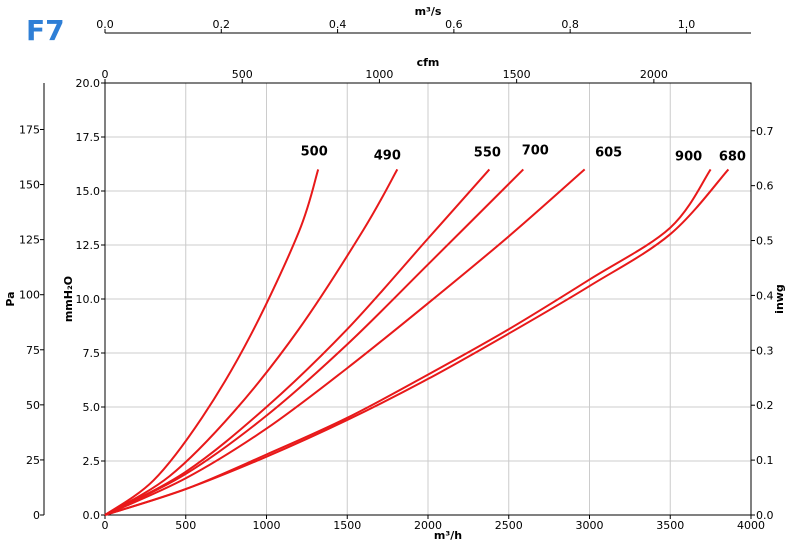 This screenshot has height=548, width=793. I want to click on m3s-tick-label: 0.6, so click(454, 24).